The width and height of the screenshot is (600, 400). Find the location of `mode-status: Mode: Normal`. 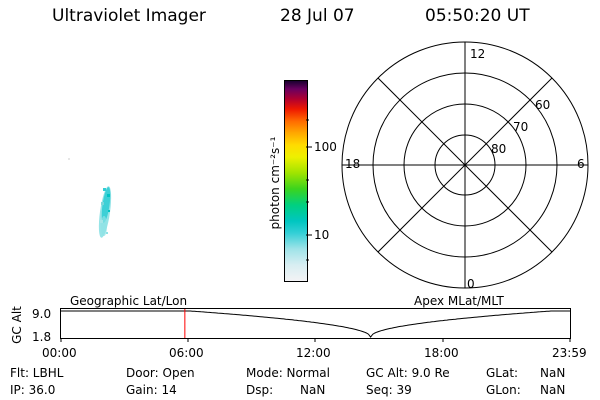

mode-status: Mode: Normal is located at coordinates (288, 373).